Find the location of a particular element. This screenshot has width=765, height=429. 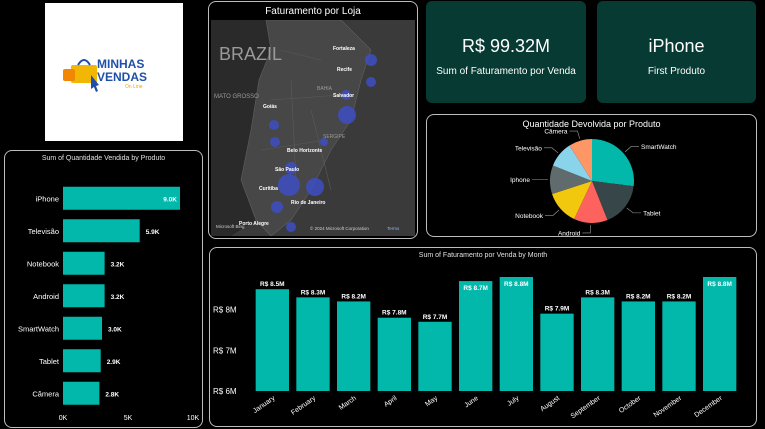

product-kpi-card: iPhone First Produto is located at coordinates (676, 52).